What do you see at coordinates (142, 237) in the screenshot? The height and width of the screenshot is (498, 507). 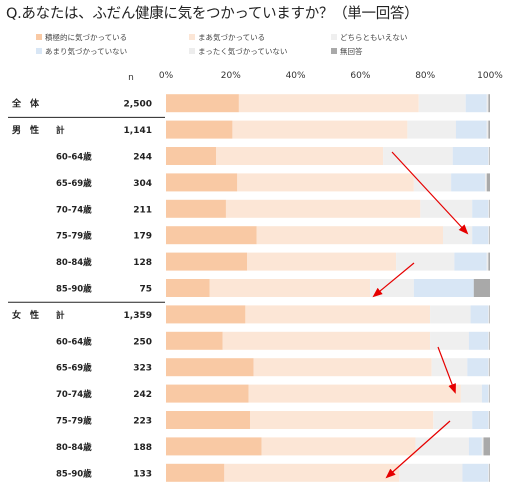 I see `row-n-value: 179` at bounding box center [142, 237].